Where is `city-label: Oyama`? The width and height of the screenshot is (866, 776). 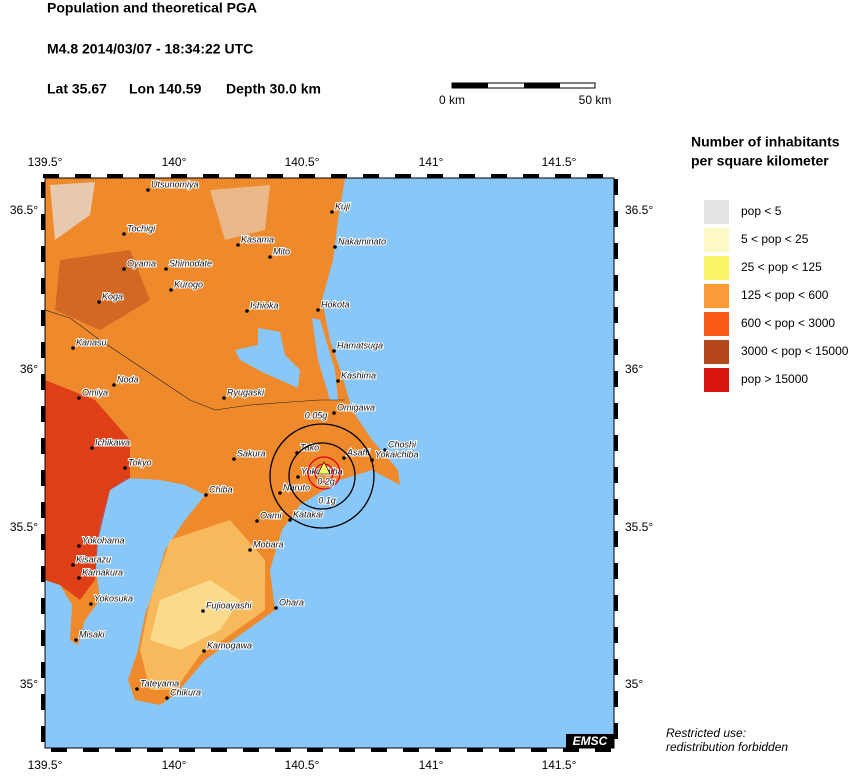
city-label: Oyama is located at coordinates (141, 263).